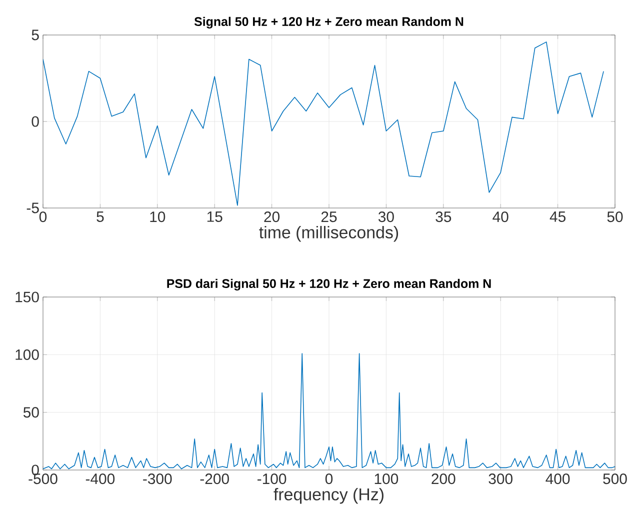  What do you see at coordinates (615, 217) in the screenshot?
I see `x-tick-label: 50` at bounding box center [615, 217].